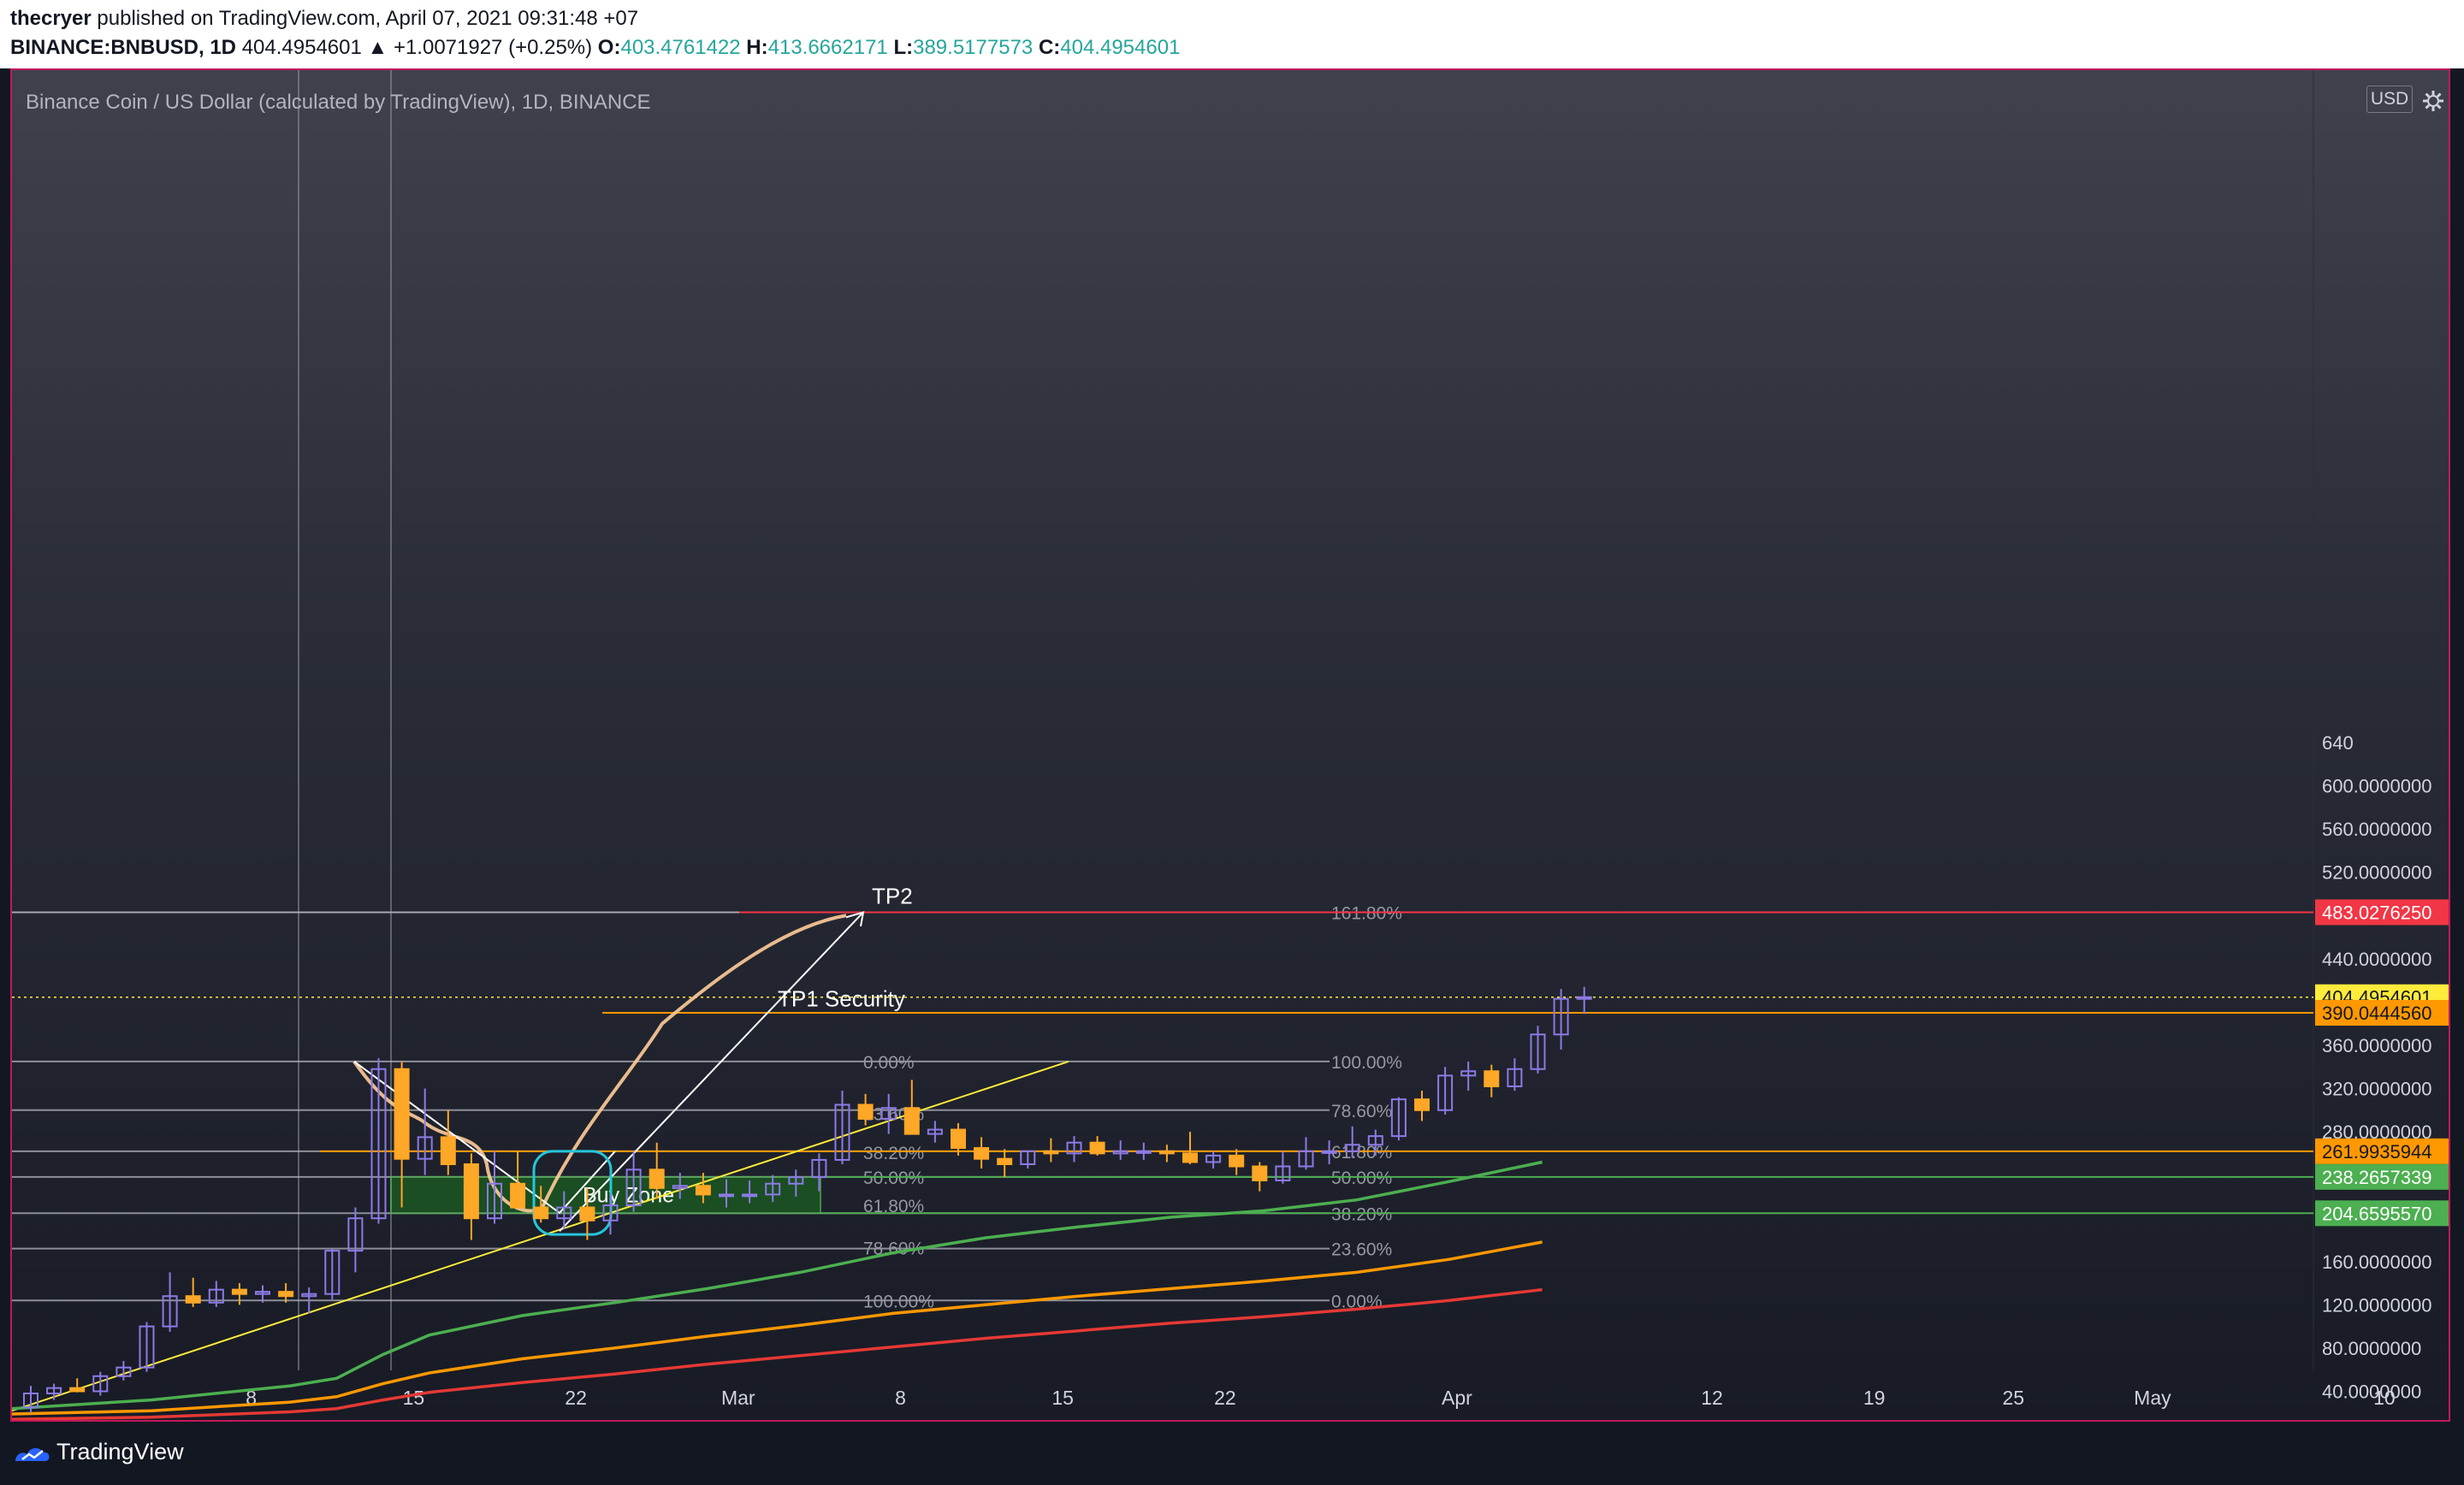  What do you see at coordinates (757, 47) in the screenshot?
I see `high-label: H:` at bounding box center [757, 47].